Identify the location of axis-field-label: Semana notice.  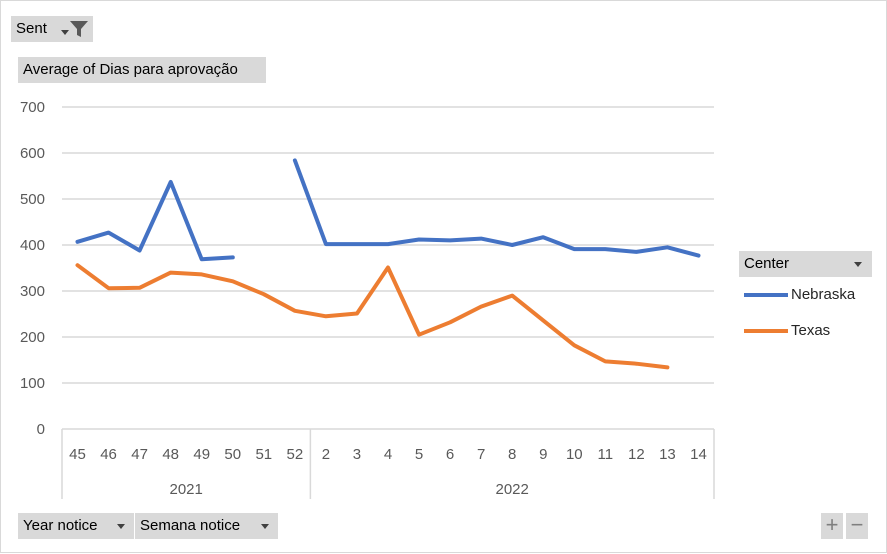
(190, 525).